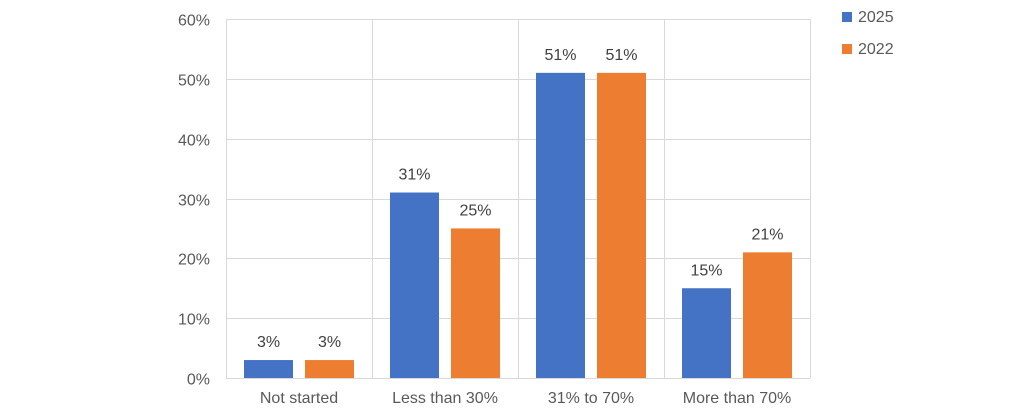  What do you see at coordinates (194, 260) in the screenshot?
I see `y-tick-label: 20%` at bounding box center [194, 260].